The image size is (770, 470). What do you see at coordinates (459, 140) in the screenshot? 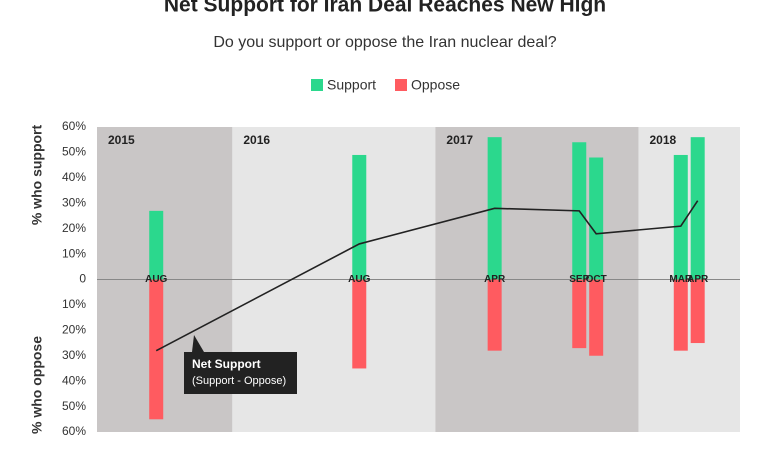
I see `period-label: 2017` at bounding box center [459, 140].